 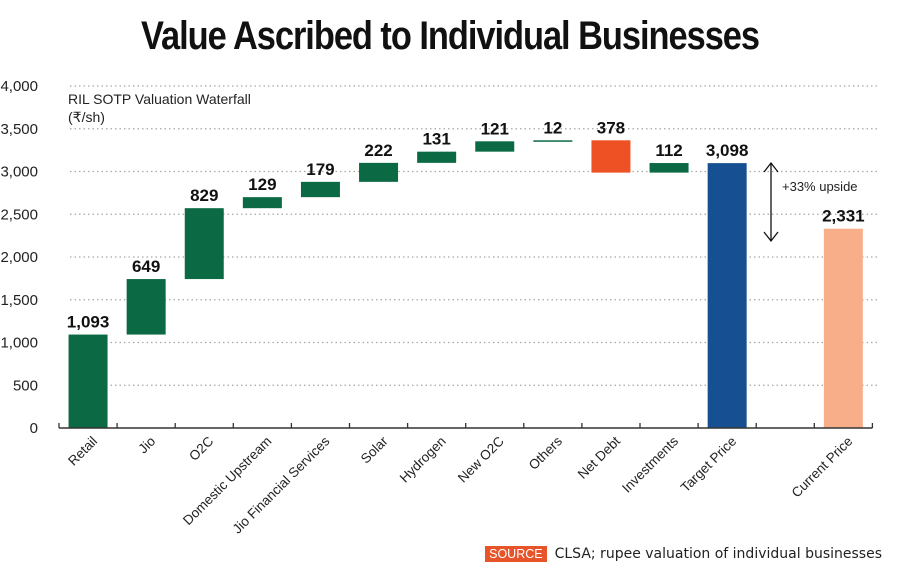 What do you see at coordinates (204, 244) in the screenshot?
I see `bar-o2c` at bounding box center [204, 244].